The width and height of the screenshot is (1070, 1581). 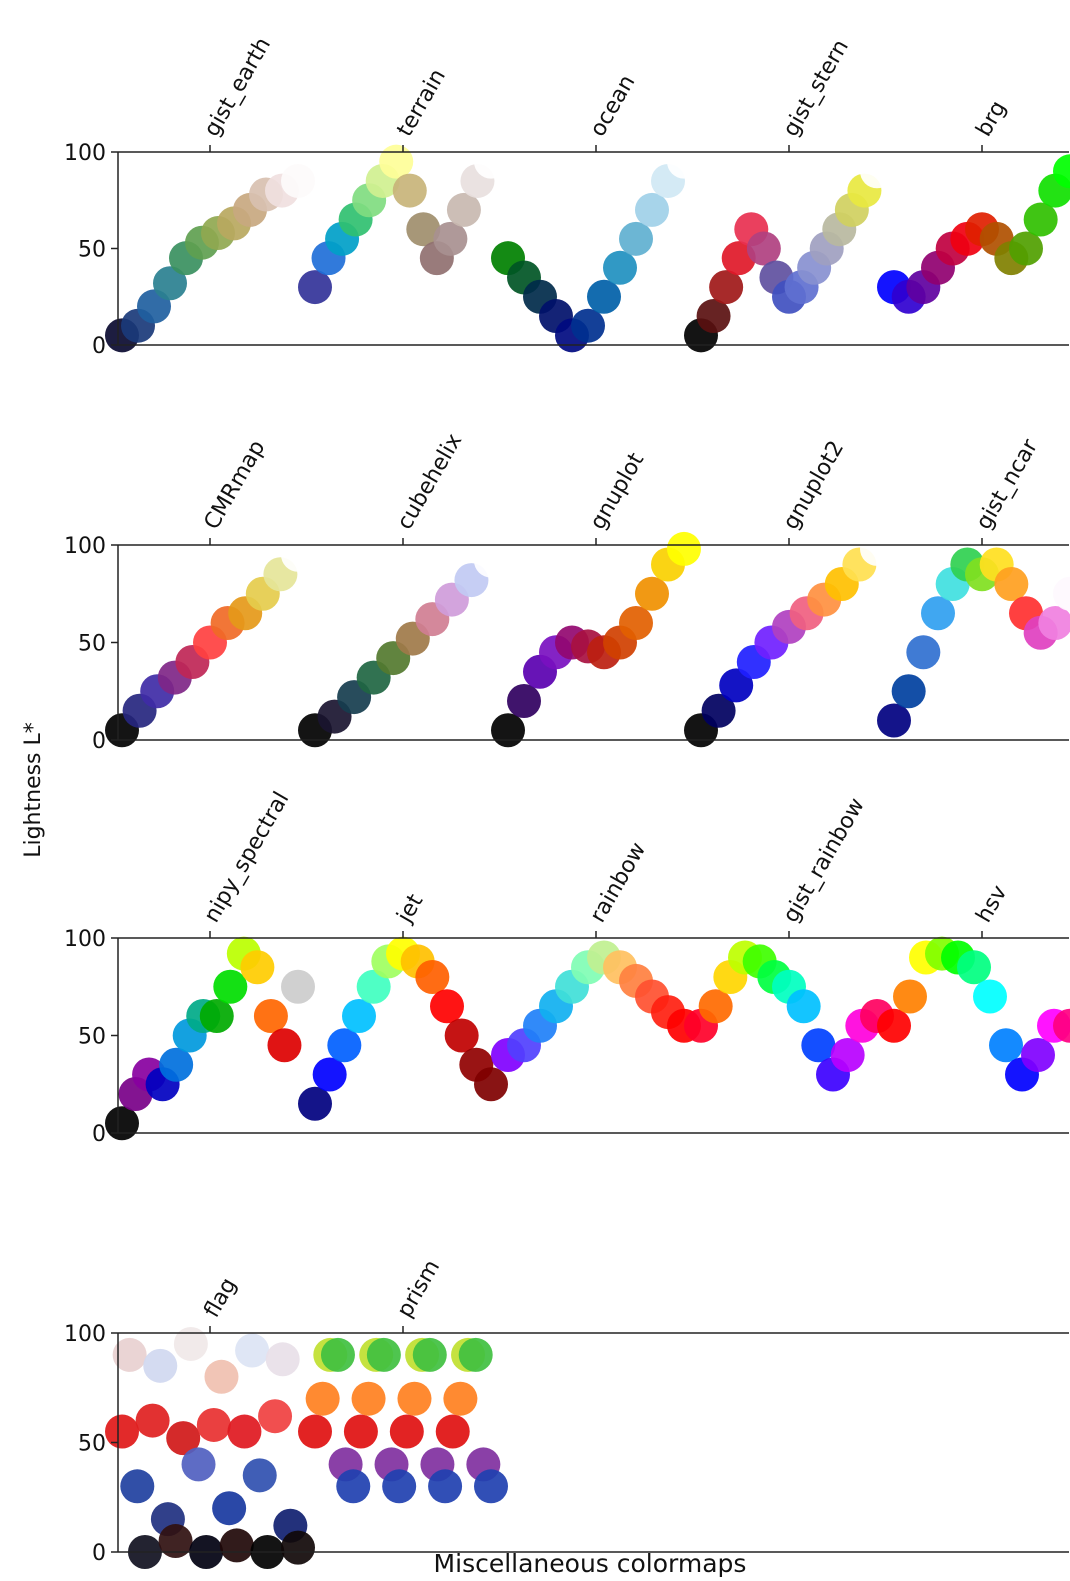 I want to click on x-axis-label: Miscellaneous colormaps, so click(x=590, y=1563).